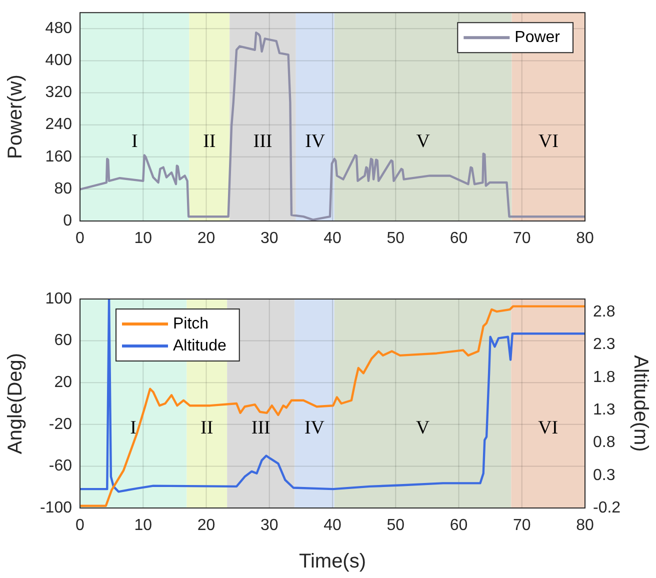  I want to click on y-tick-label: -100, so click(56, 507).